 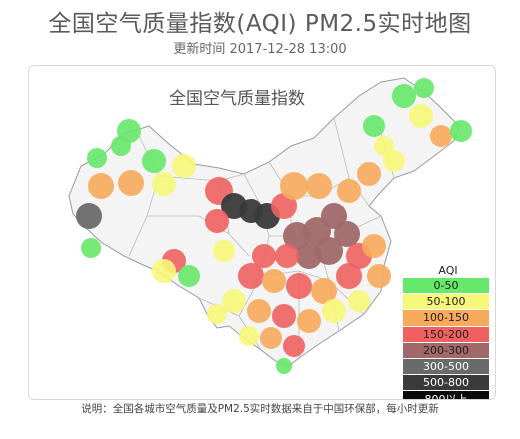 I want to click on legend-title: AQI, so click(x=448, y=270).